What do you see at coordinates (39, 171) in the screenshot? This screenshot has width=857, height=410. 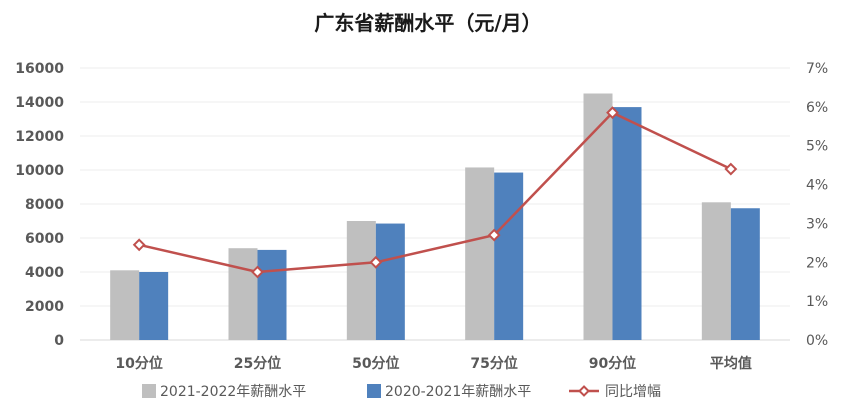 I see `left-tick-label: 10000` at bounding box center [39, 171].